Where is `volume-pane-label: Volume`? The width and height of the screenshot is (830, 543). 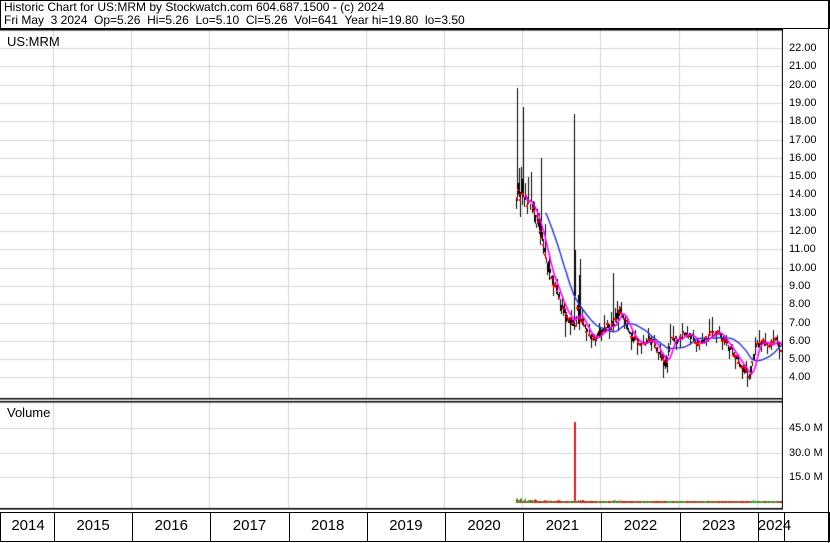
volume-pane-label: Volume is located at coordinates (29, 412).